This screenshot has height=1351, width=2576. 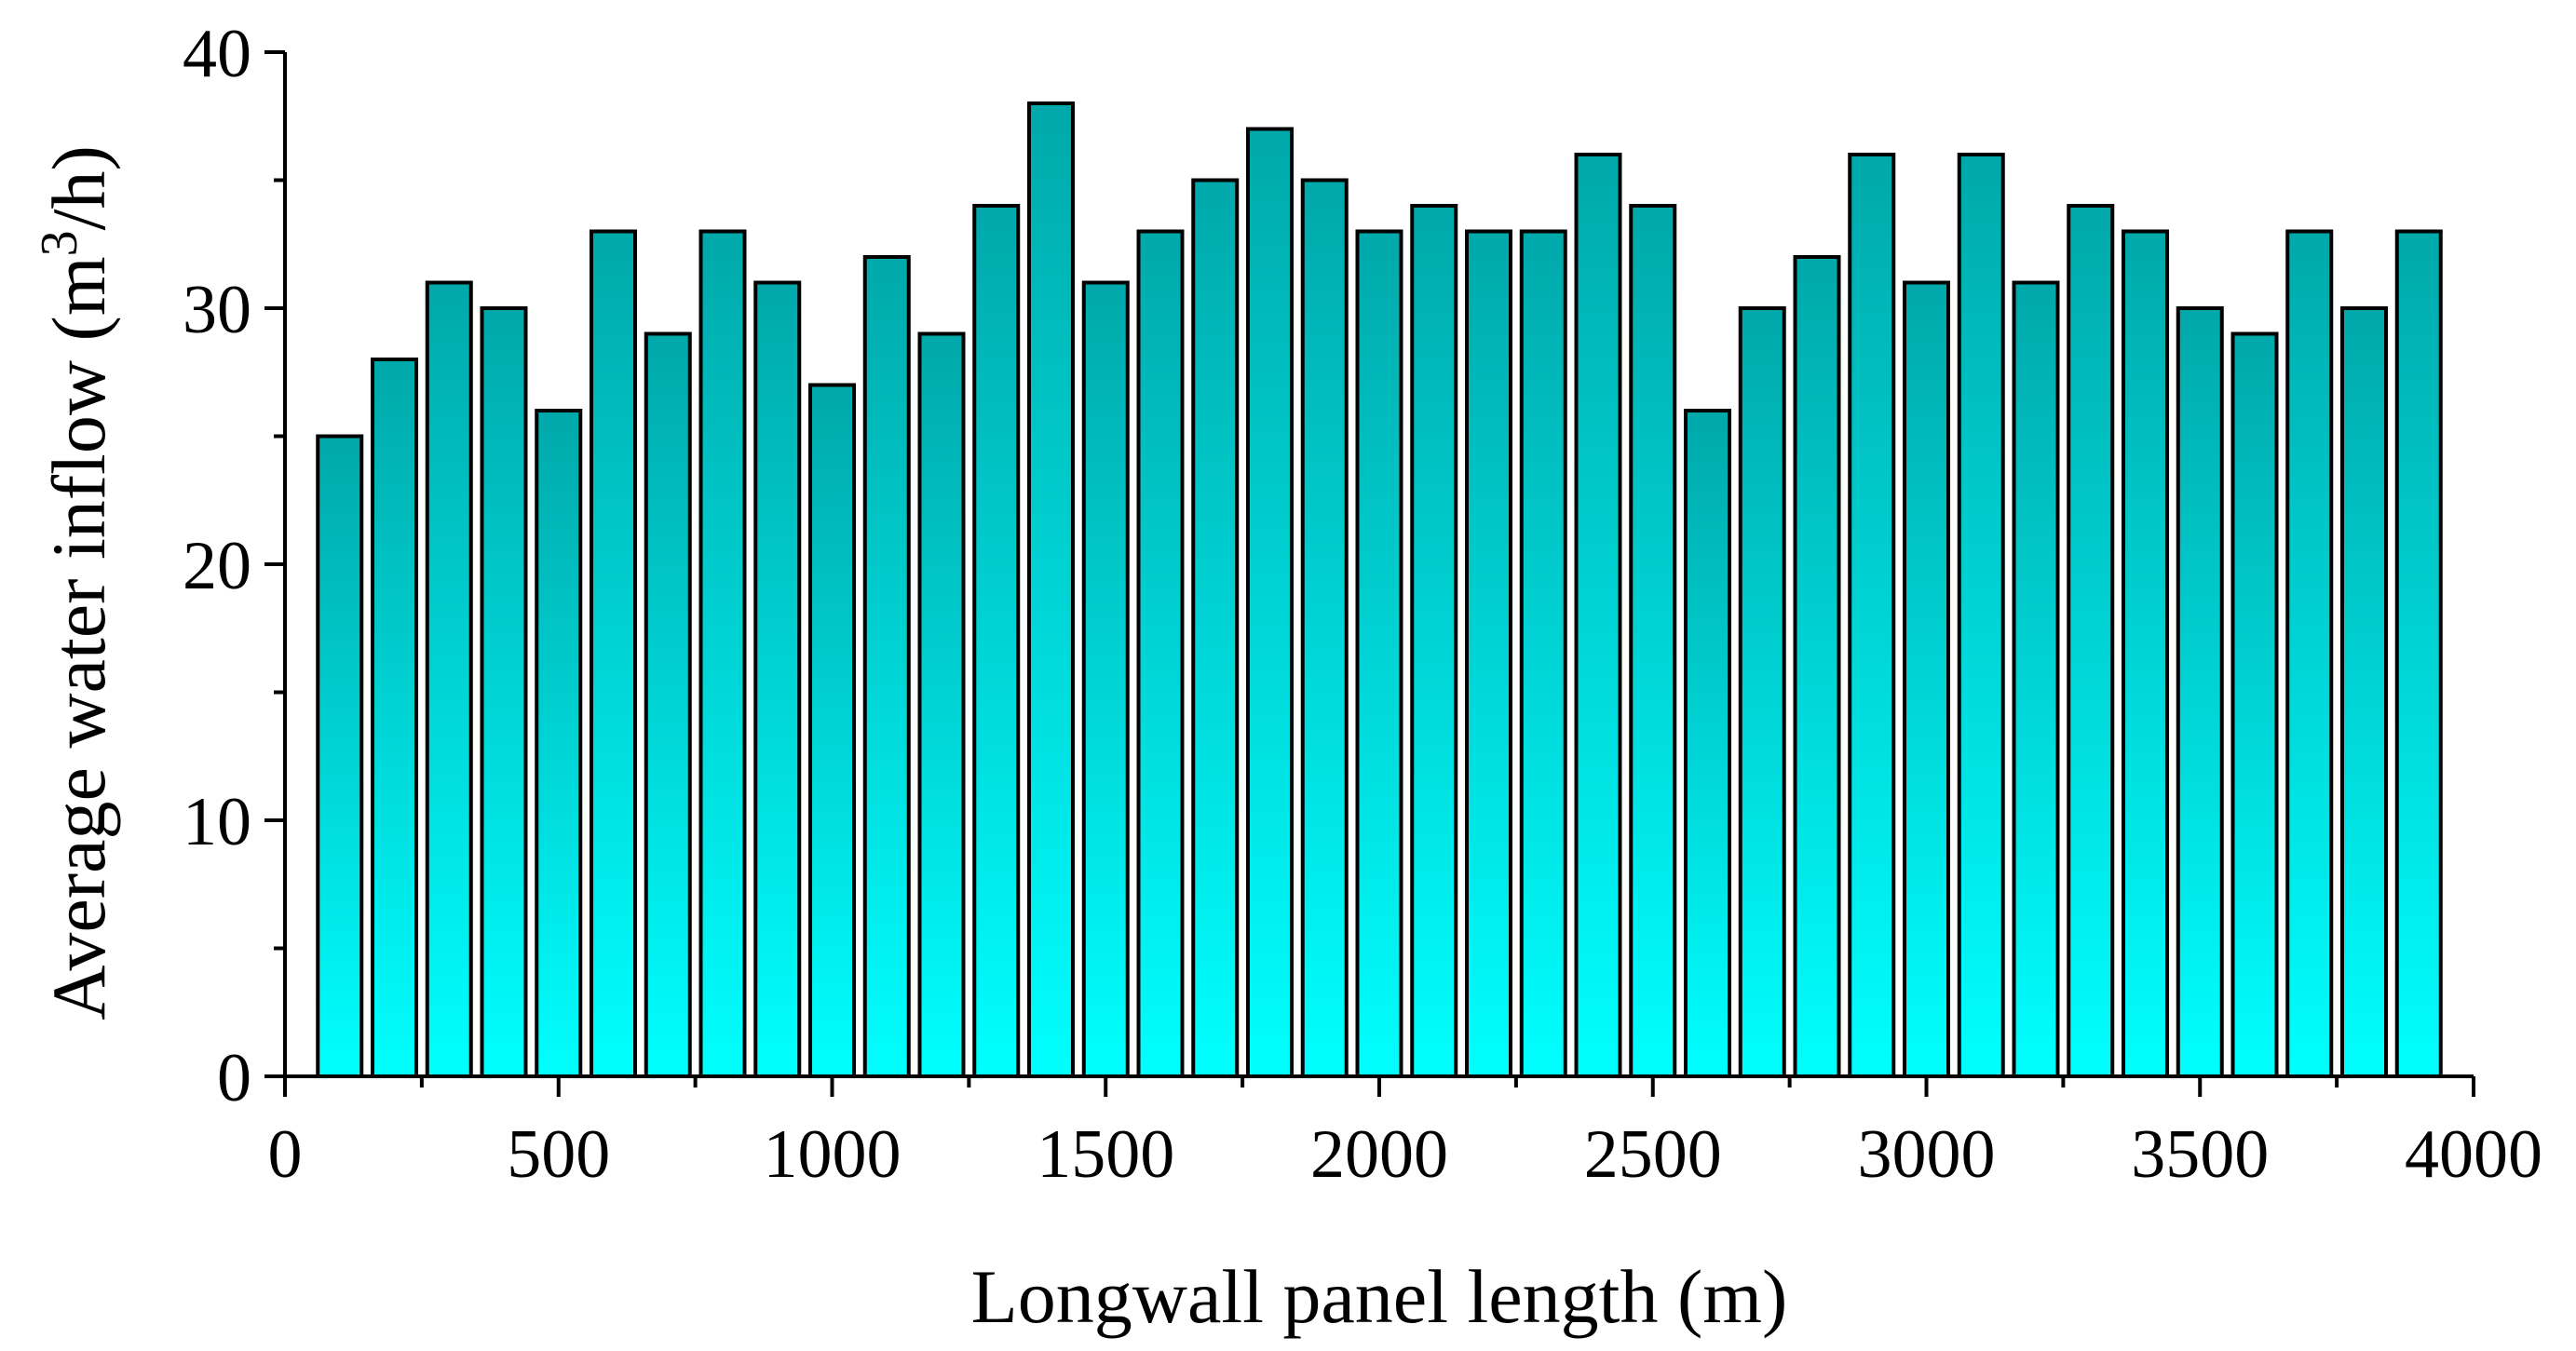 What do you see at coordinates (78, 187) in the screenshot?
I see `y-axis-title-tail: /h)` at bounding box center [78, 187].